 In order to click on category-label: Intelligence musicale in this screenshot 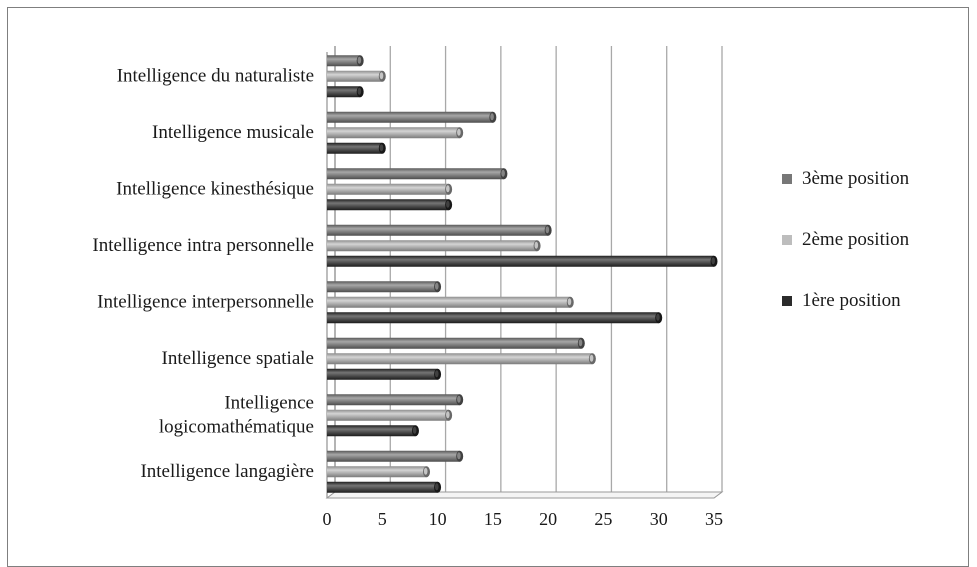, I will do `click(233, 132)`.